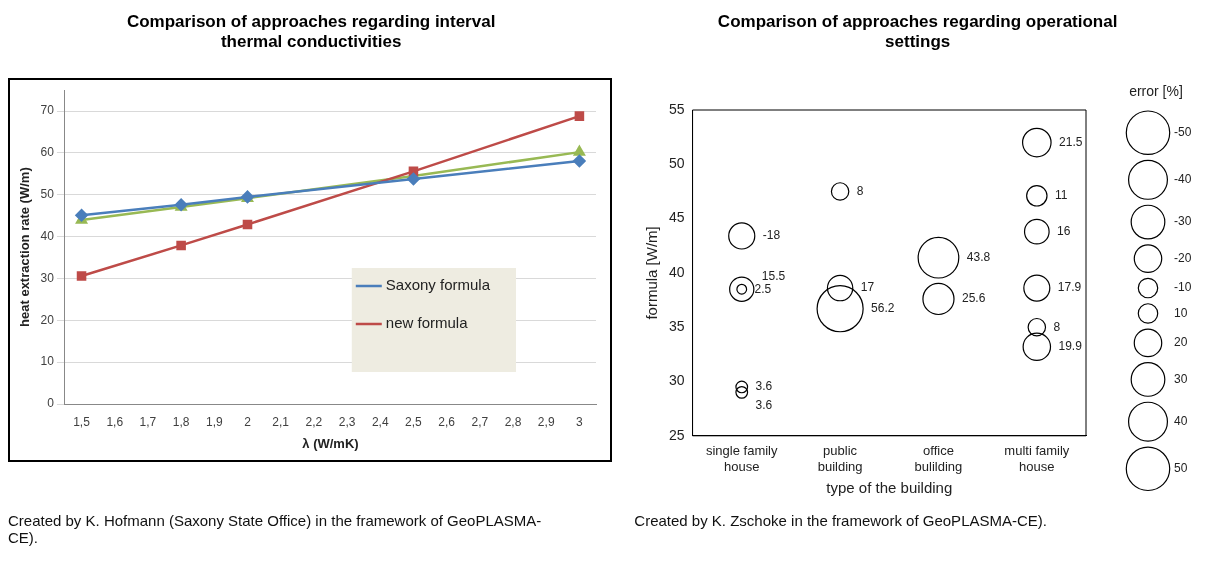  Describe the element at coordinates (979, 257) in the screenshot. I see `annotation: 43.8` at that location.